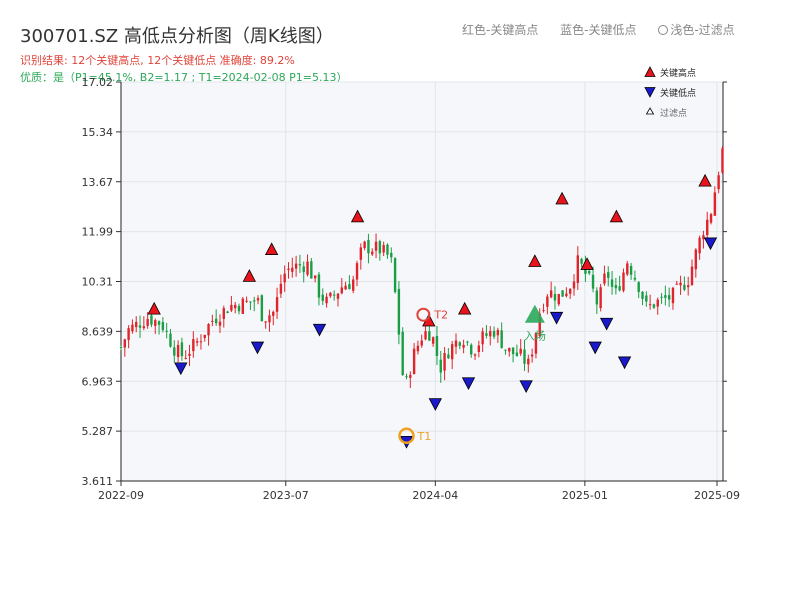 This screenshot has width=800, height=600. I want to click on legend-low-label: 关键低点, so click(678, 93).